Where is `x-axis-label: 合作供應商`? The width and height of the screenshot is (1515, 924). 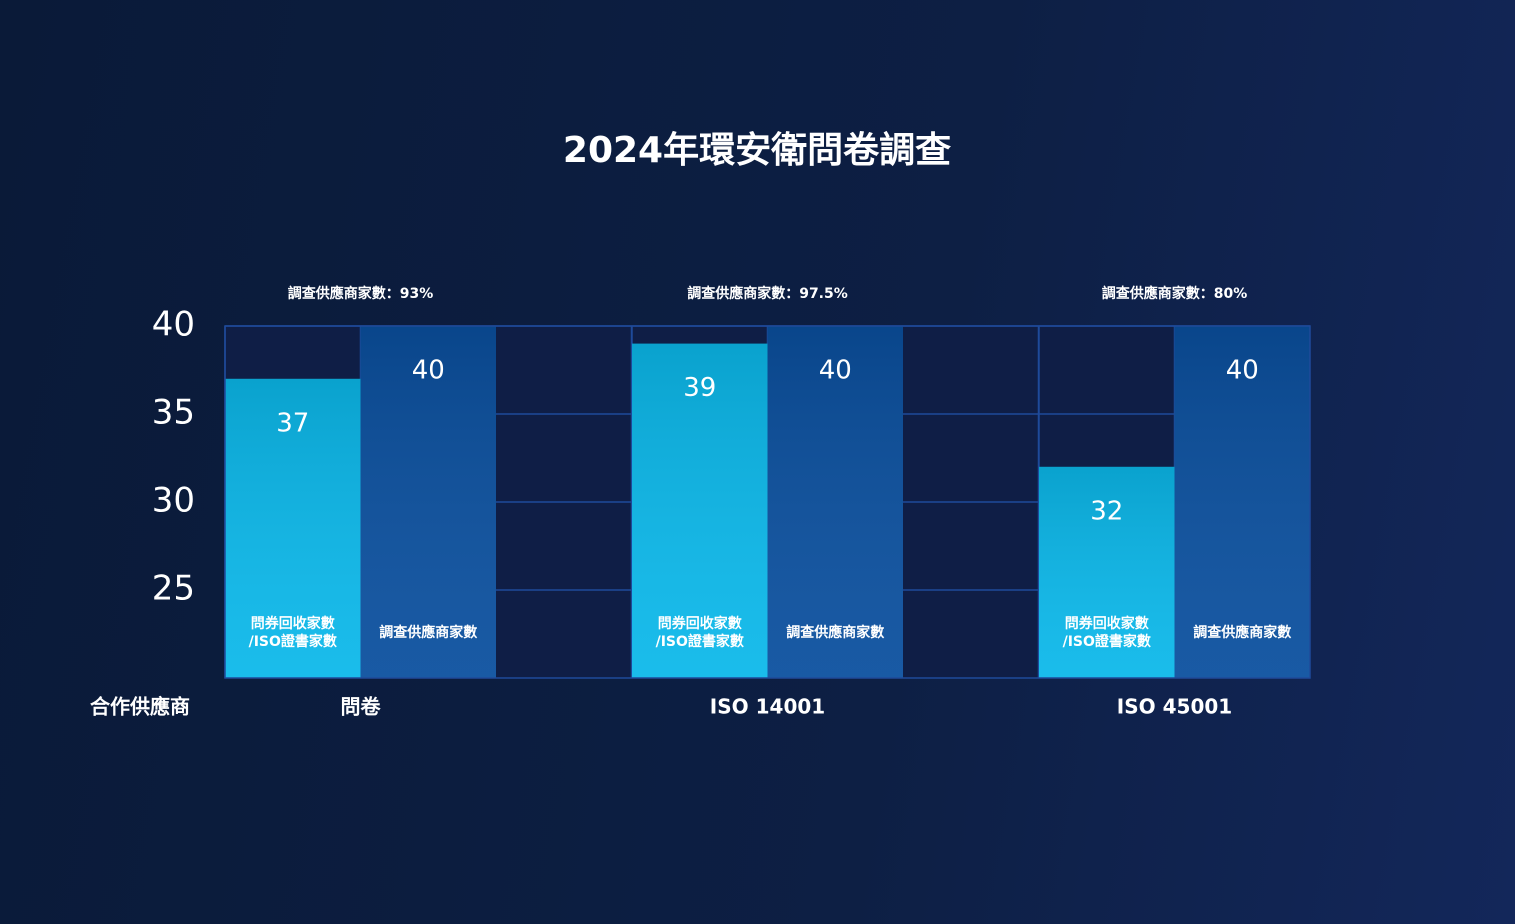 x-axis-label: 合作供應商 is located at coordinates (140, 707).